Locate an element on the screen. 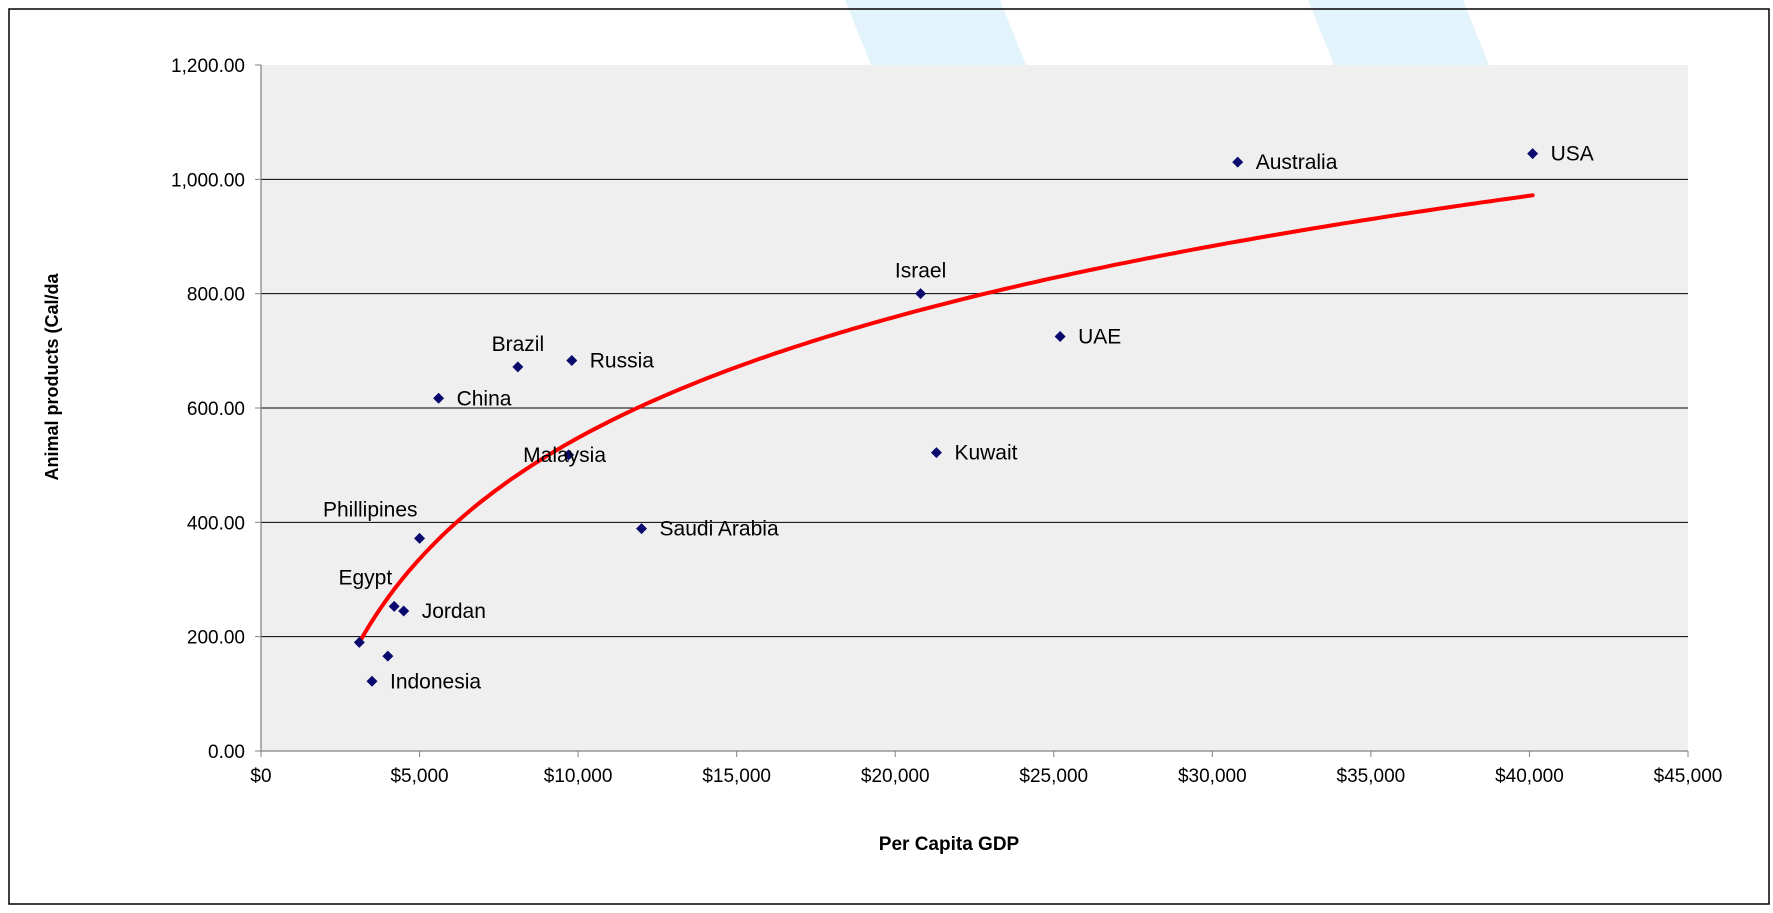  point-label: UAE is located at coordinates (1099, 337).